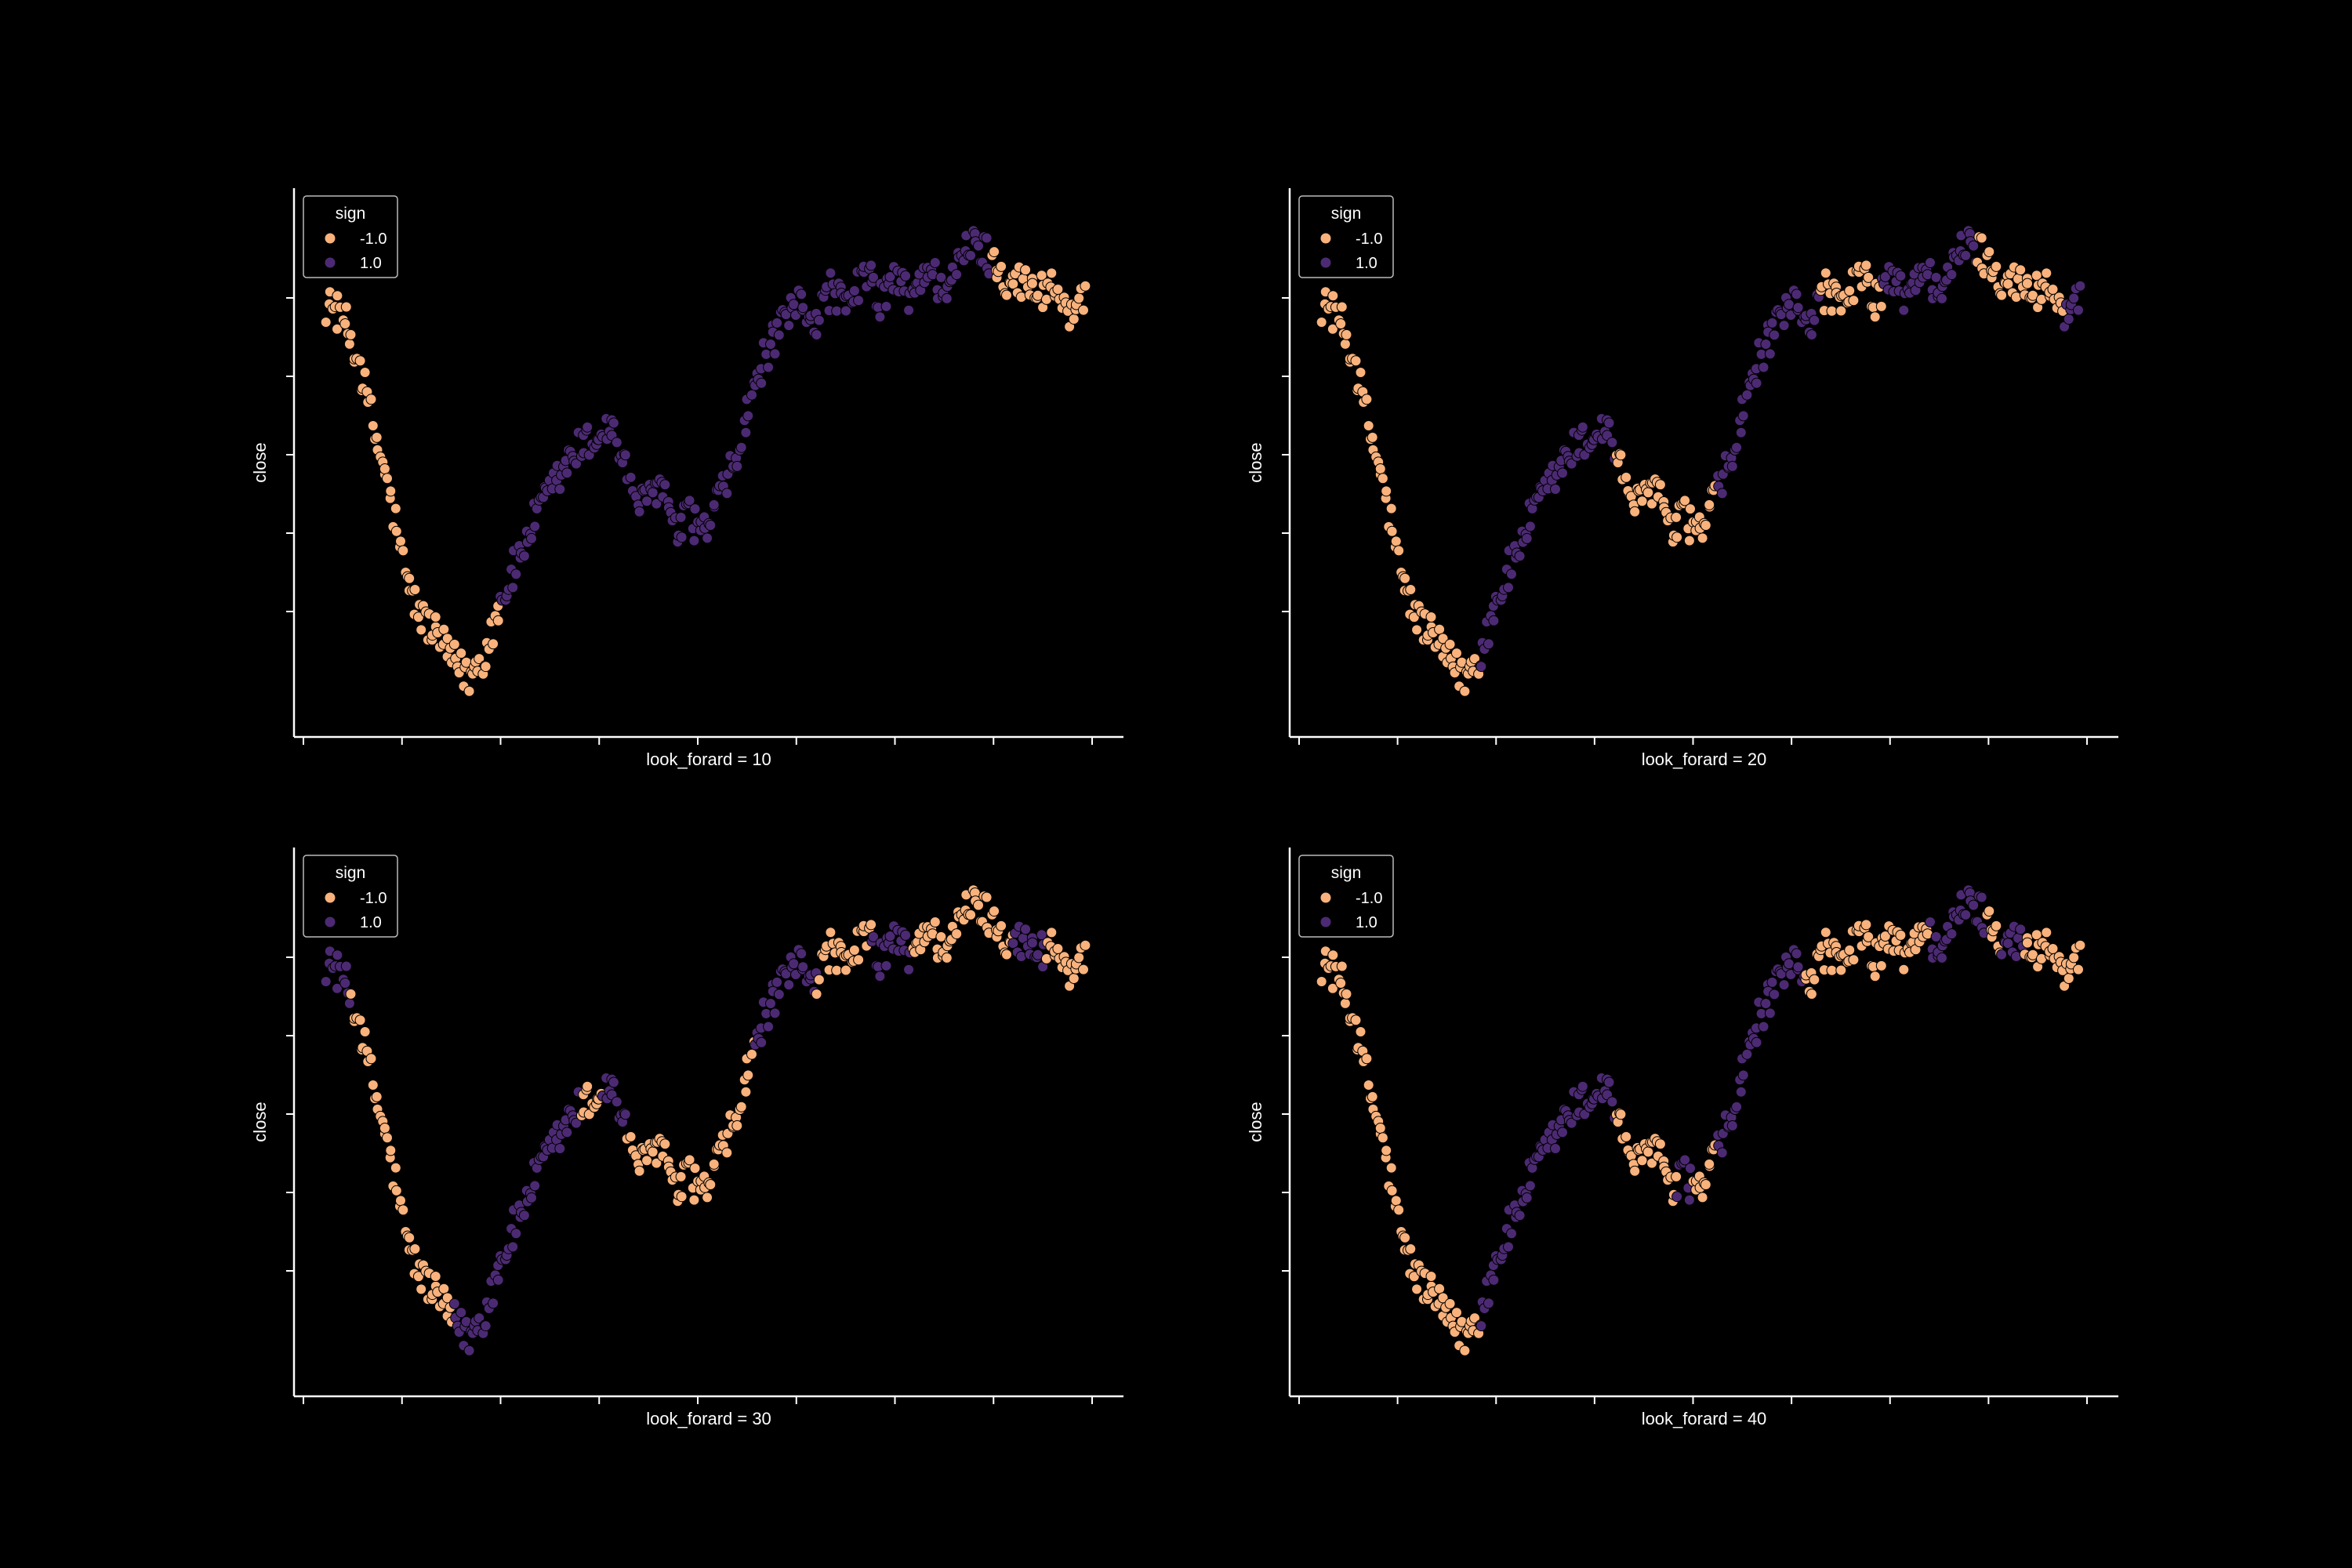  What do you see at coordinates (350, 237) in the screenshot?
I see `legend: sign -1.0 1.0` at bounding box center [350, 237].